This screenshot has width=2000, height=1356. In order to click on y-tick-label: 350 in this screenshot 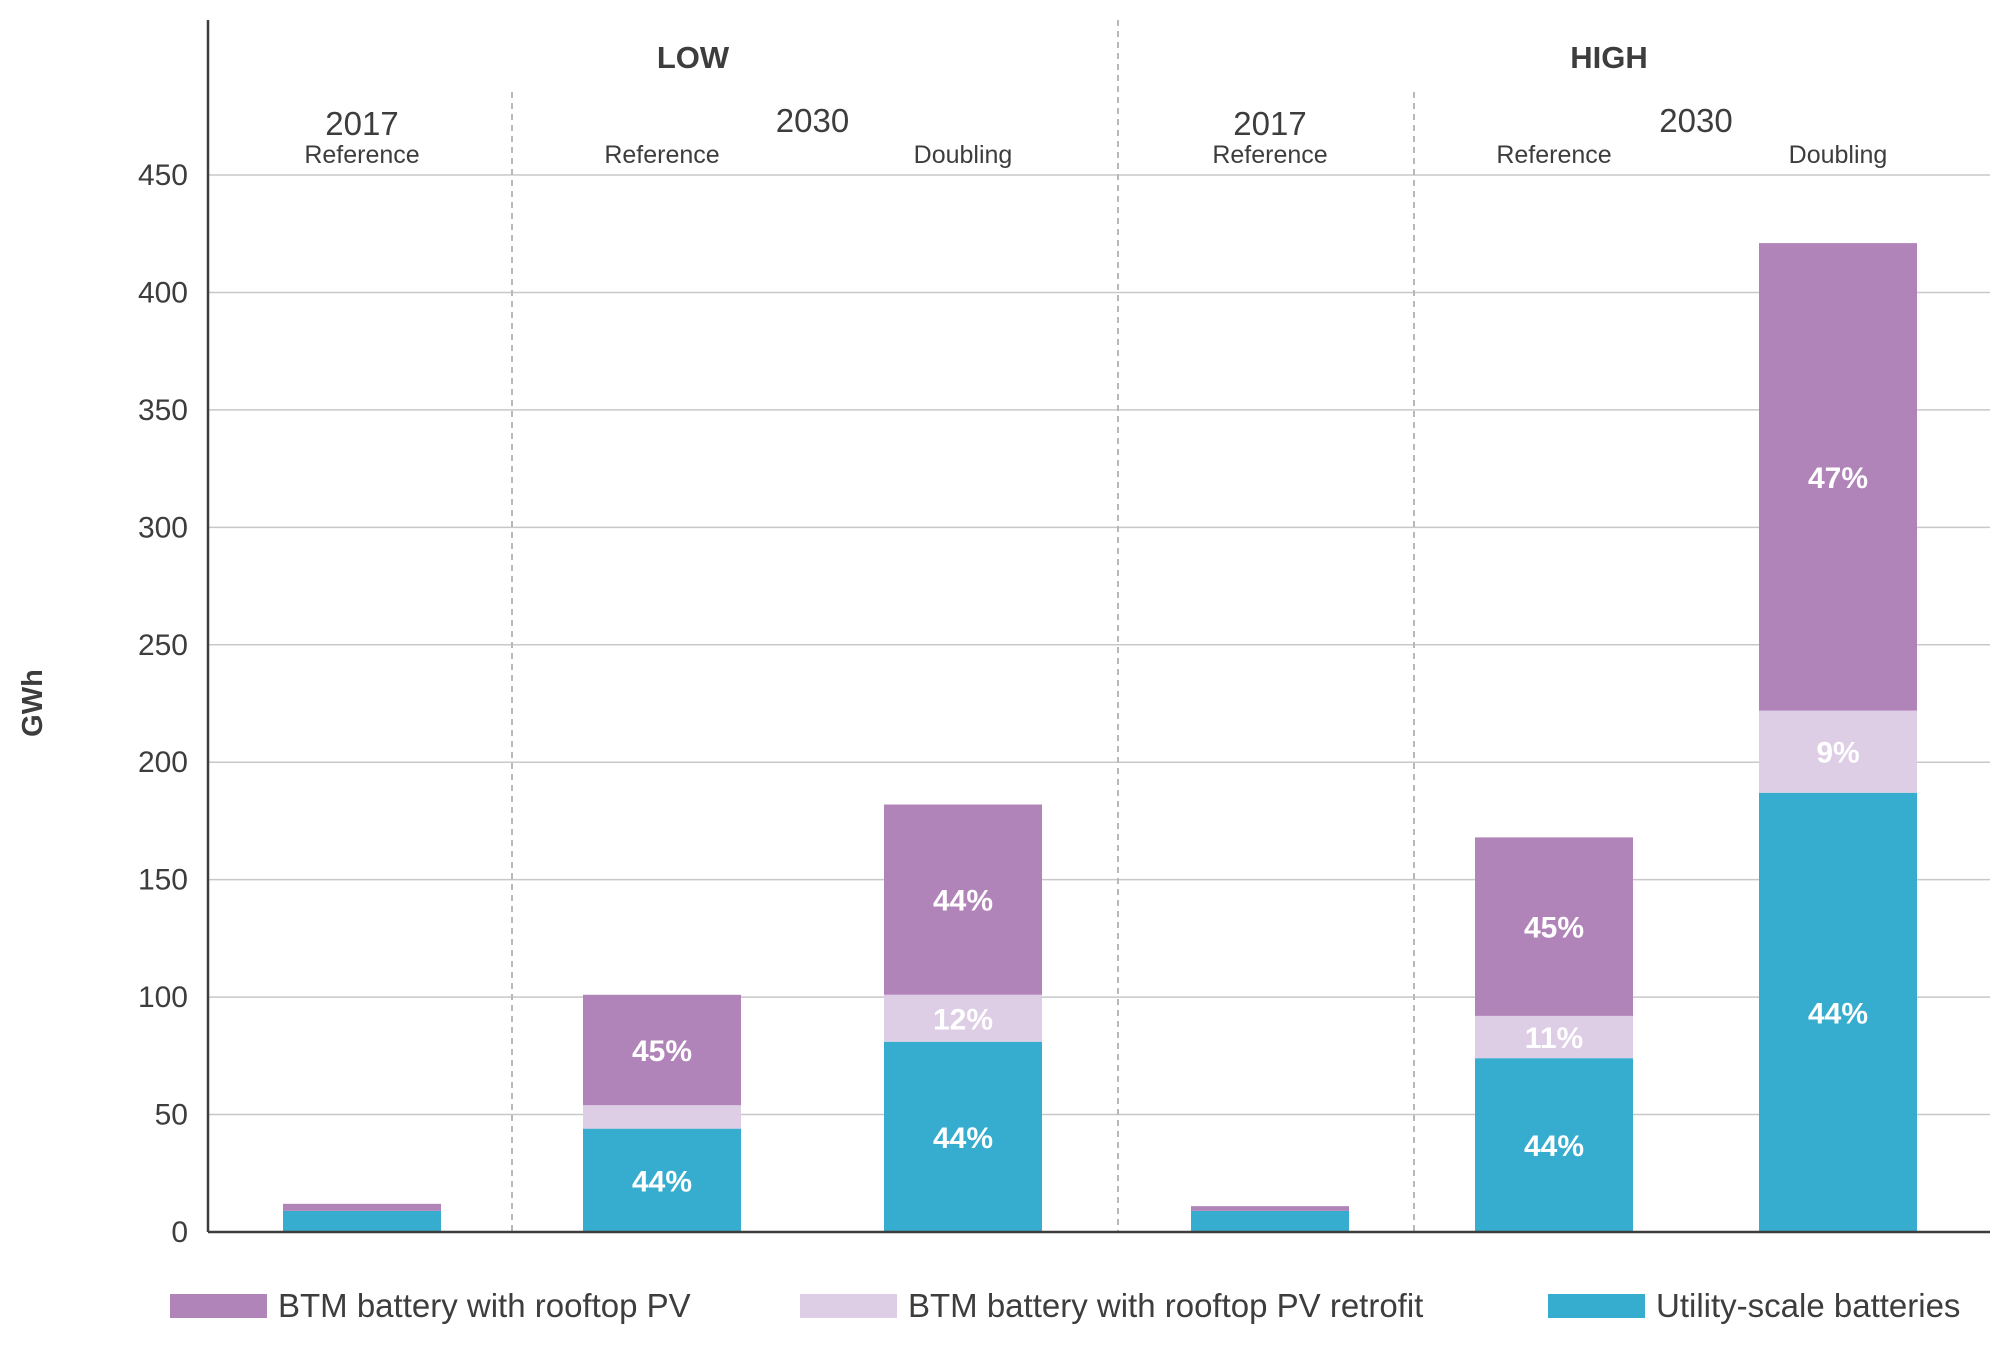, I will do `click(163, 410)`.